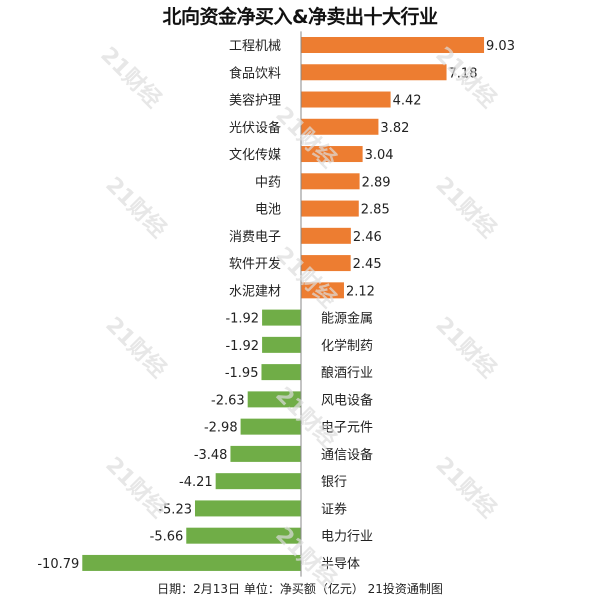 The image size is (600, 600). What do you see at coordinates (268, 182) in the screenshot?
I see `category-label: 中药` at bounding box center [268, 182].